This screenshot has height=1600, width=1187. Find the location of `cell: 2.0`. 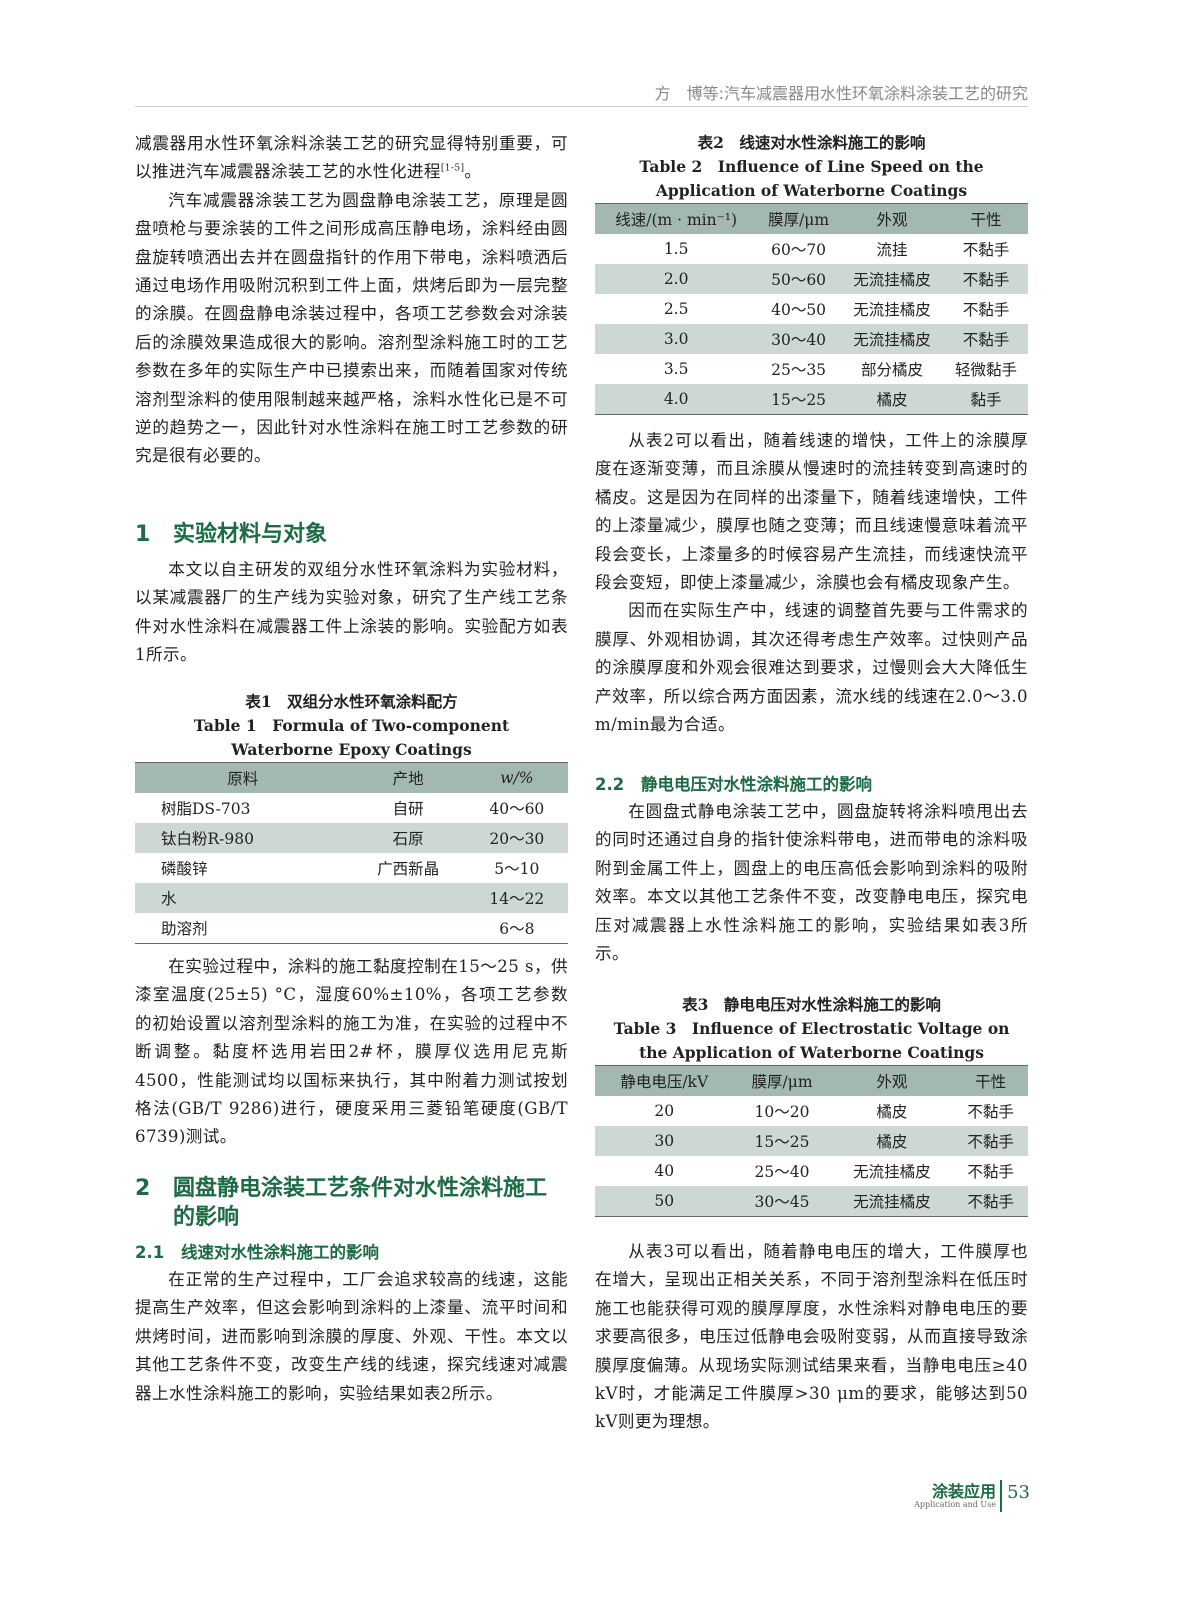

cell: 2.0 is located at coordinates (676, 279).